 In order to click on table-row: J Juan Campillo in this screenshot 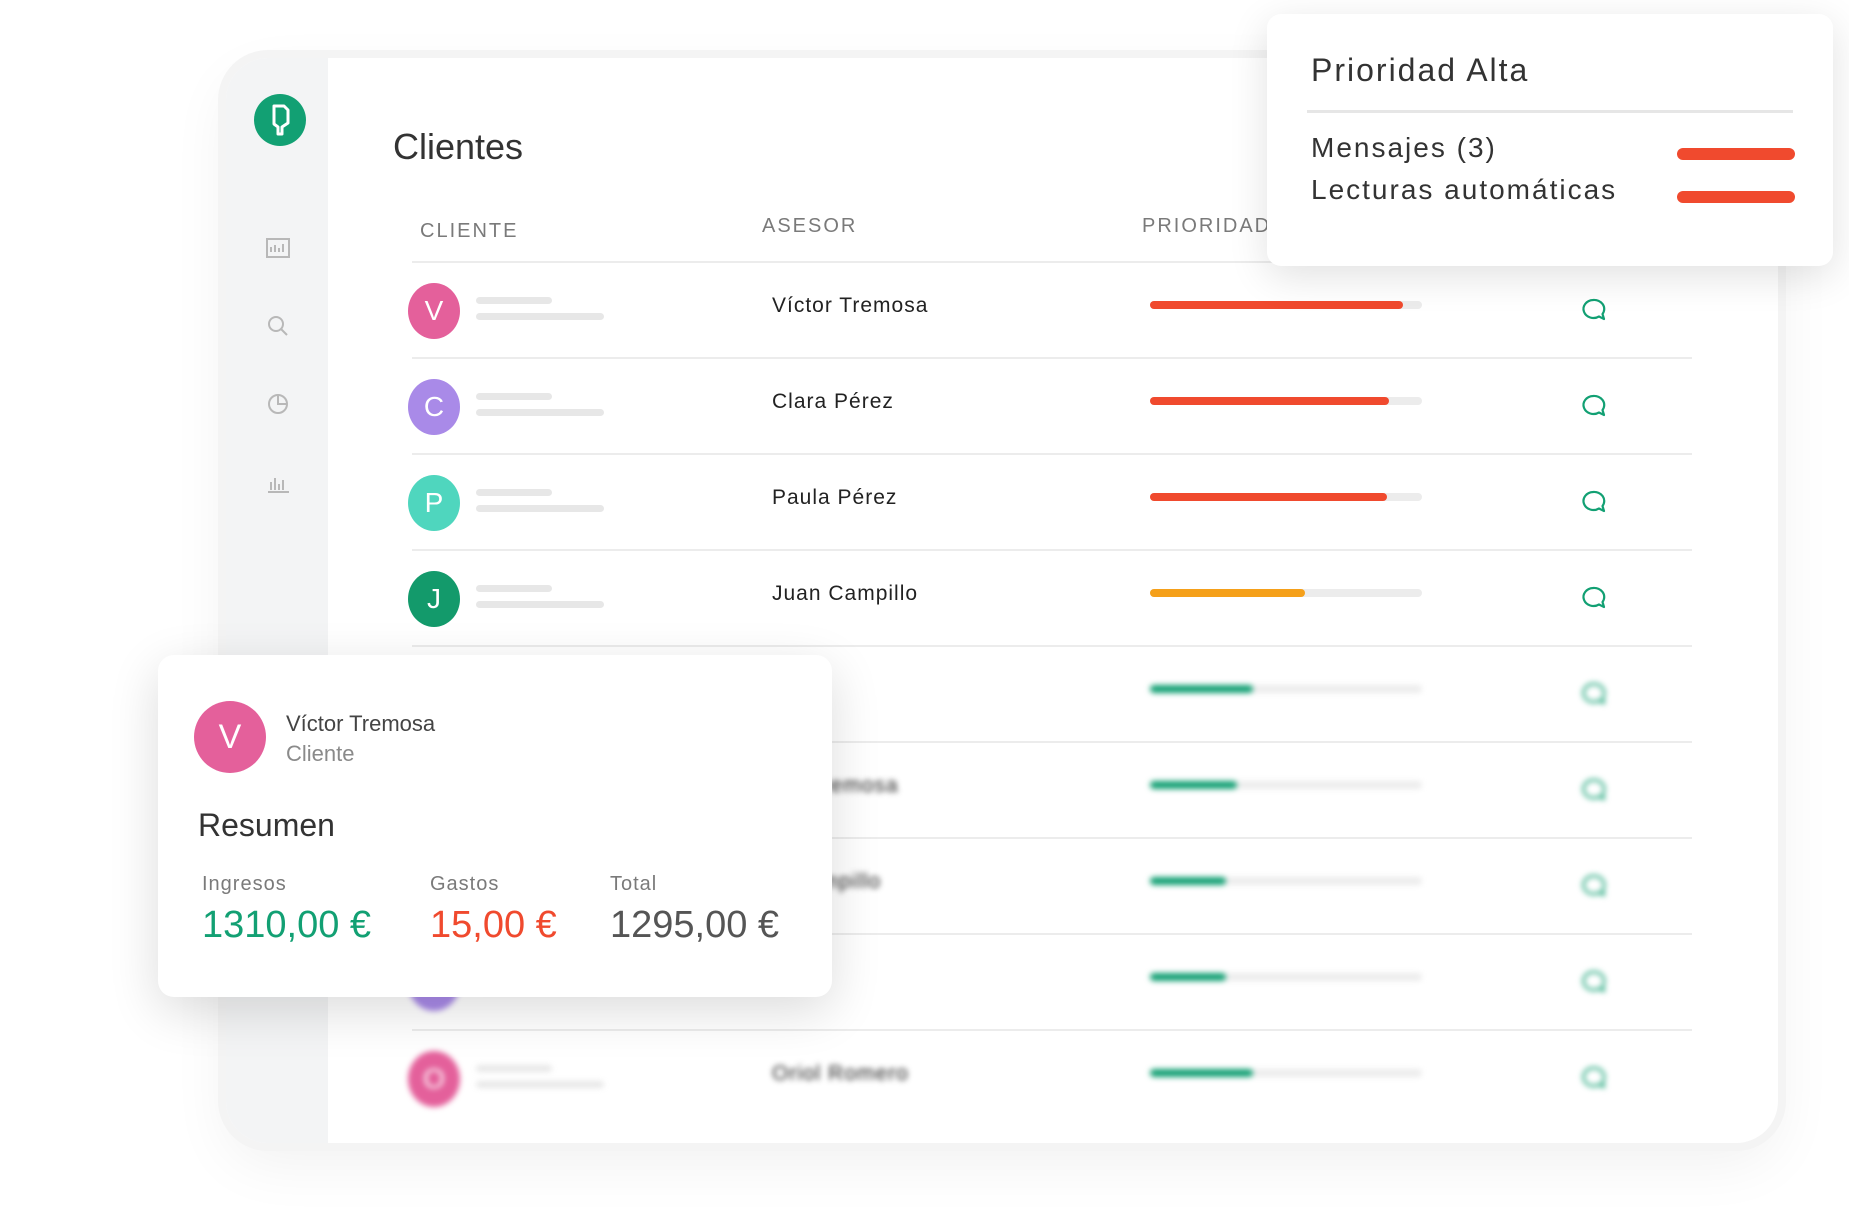, I will do `click(1050, 597)`.